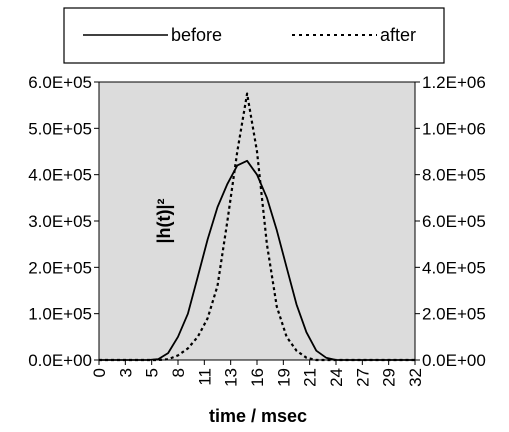  Describe the element at coordinates (231, 377) in the screenshot. I see `x-tick-label: 13` at that location.